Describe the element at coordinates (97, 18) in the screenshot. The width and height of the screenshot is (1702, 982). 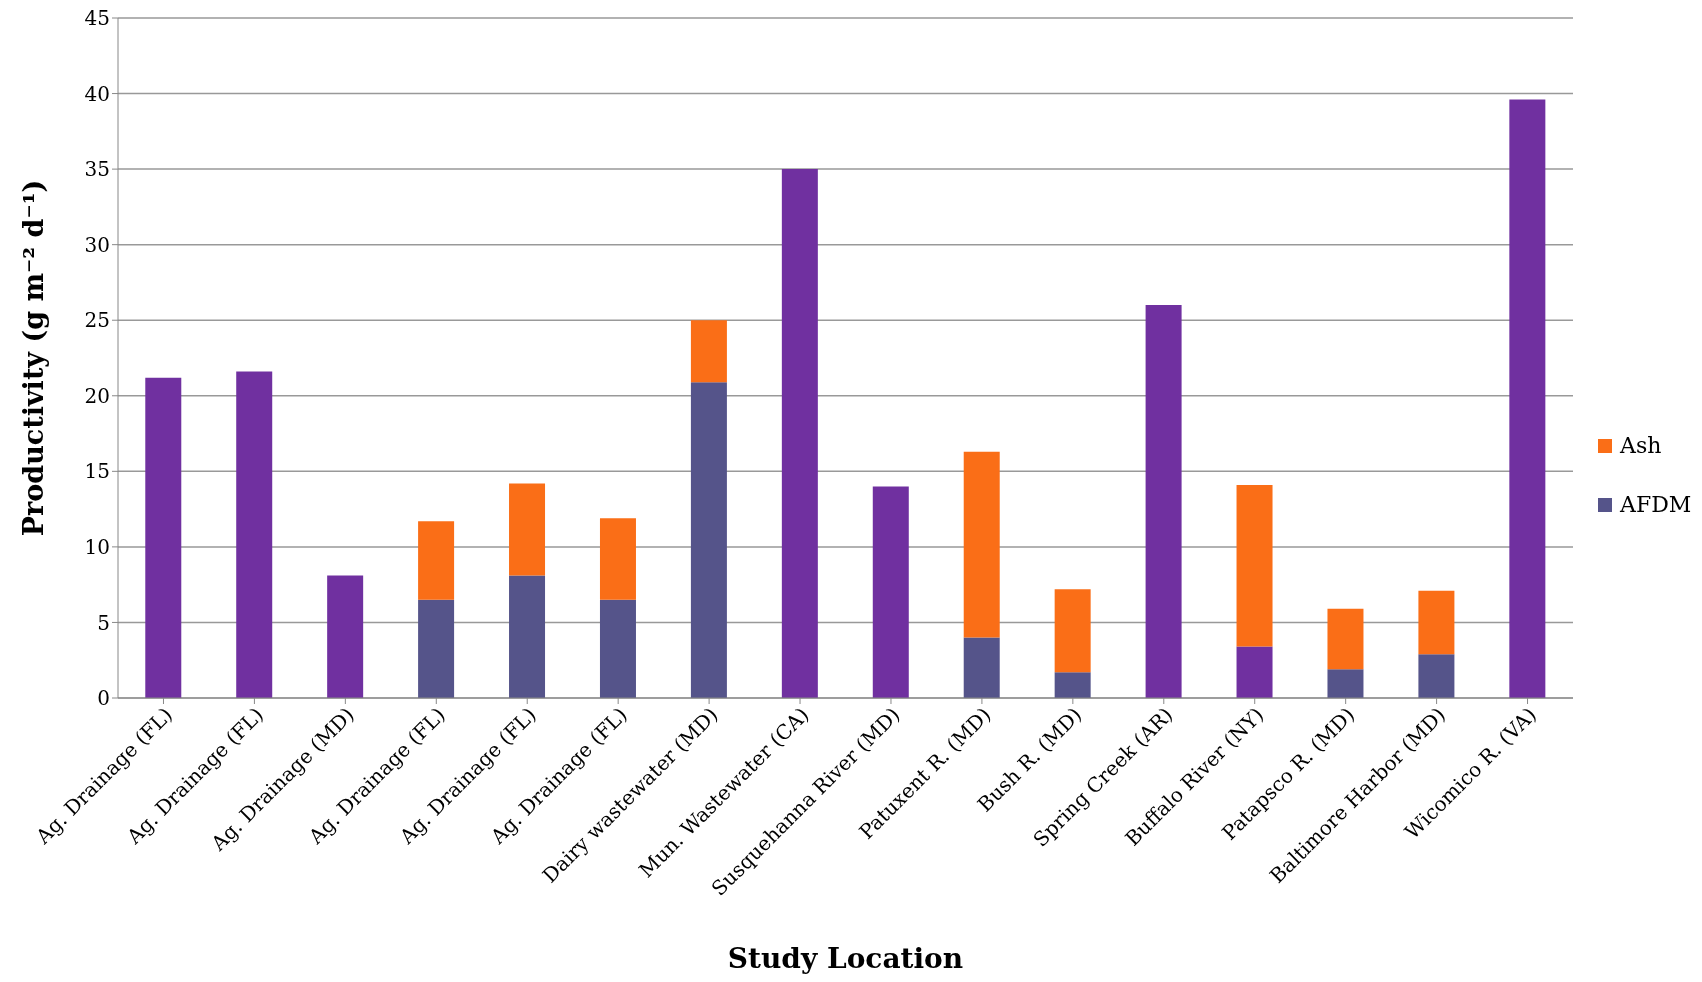
I see `y-tick-label: 45` at that location.